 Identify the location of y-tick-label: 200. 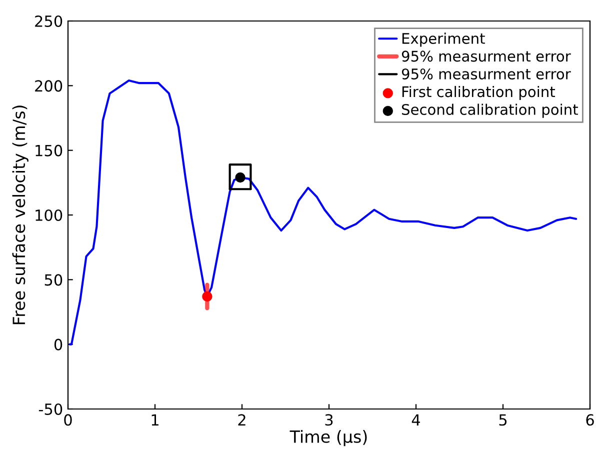
(48, 86).